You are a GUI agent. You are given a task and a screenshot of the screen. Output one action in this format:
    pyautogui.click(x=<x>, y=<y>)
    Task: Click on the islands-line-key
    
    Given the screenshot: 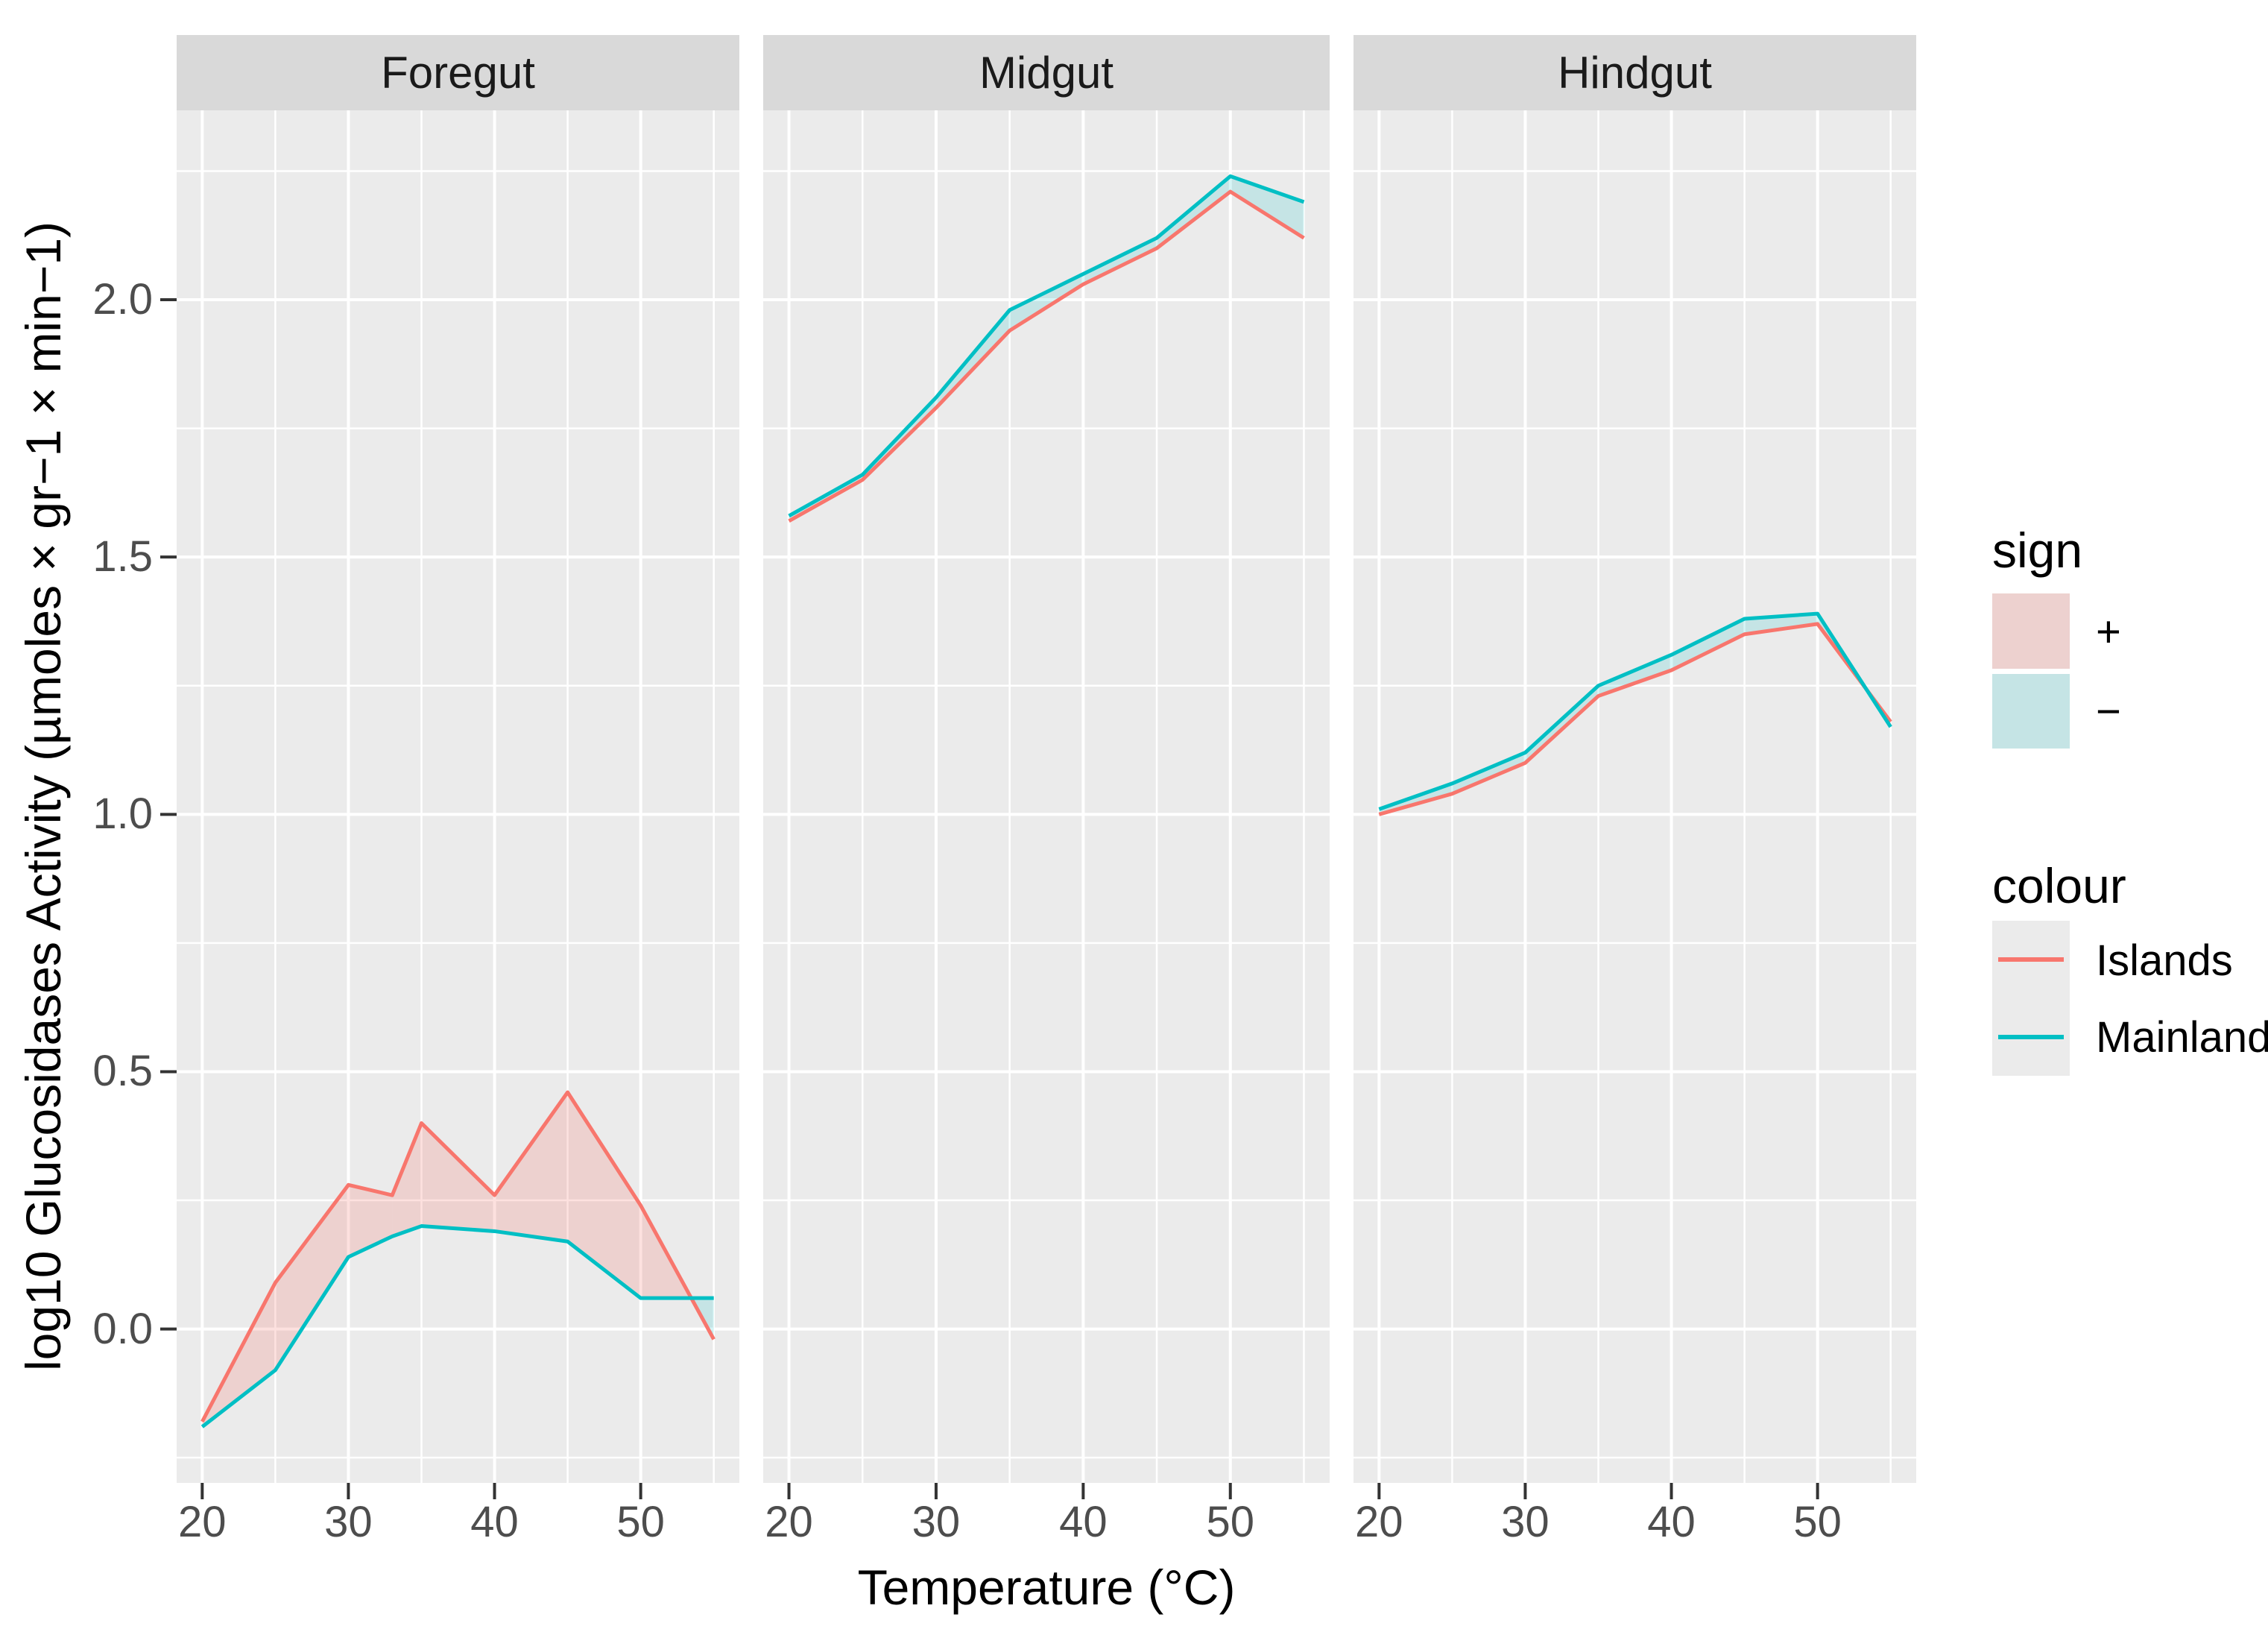 What is the action you would take?
    pyautogui.click(x=2031, y=959)
    